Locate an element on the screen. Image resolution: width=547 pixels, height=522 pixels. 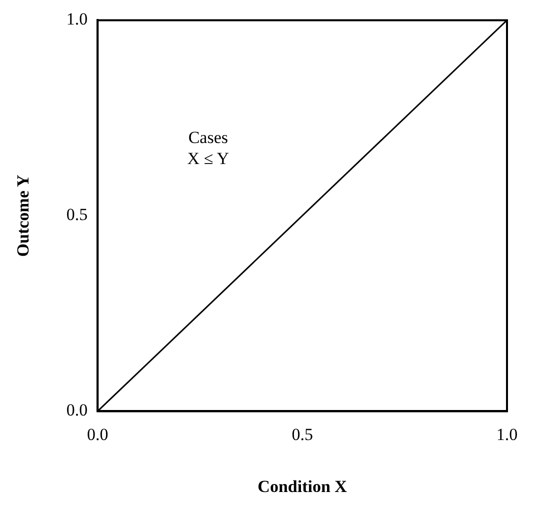
y-axis-title: Outcome Y is located at coordinates (23, 215).